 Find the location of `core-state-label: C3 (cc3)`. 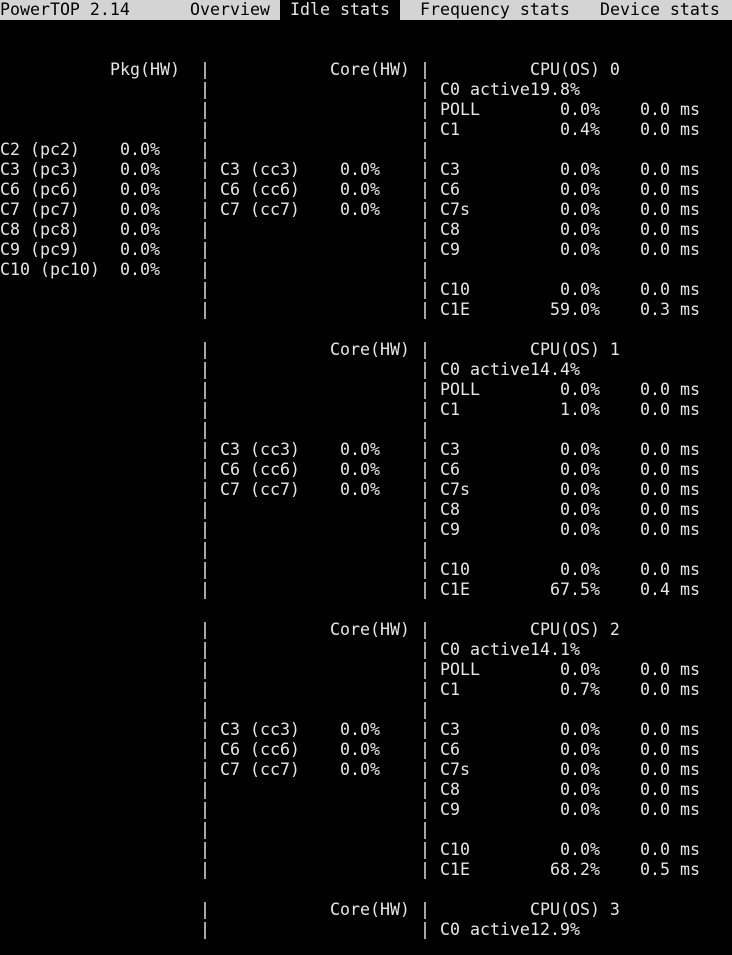

core-state-label: C3 (cc3) is located at coordinates (260, 449).